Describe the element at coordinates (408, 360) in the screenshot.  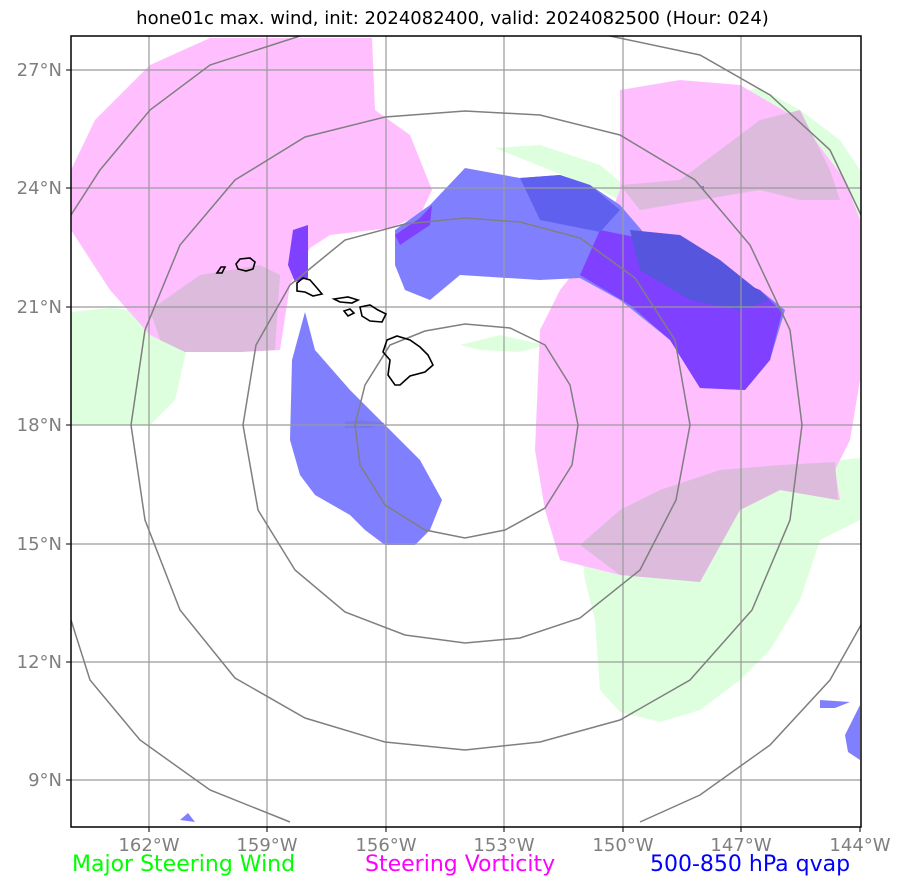
I see `island-hawaii` at that location.